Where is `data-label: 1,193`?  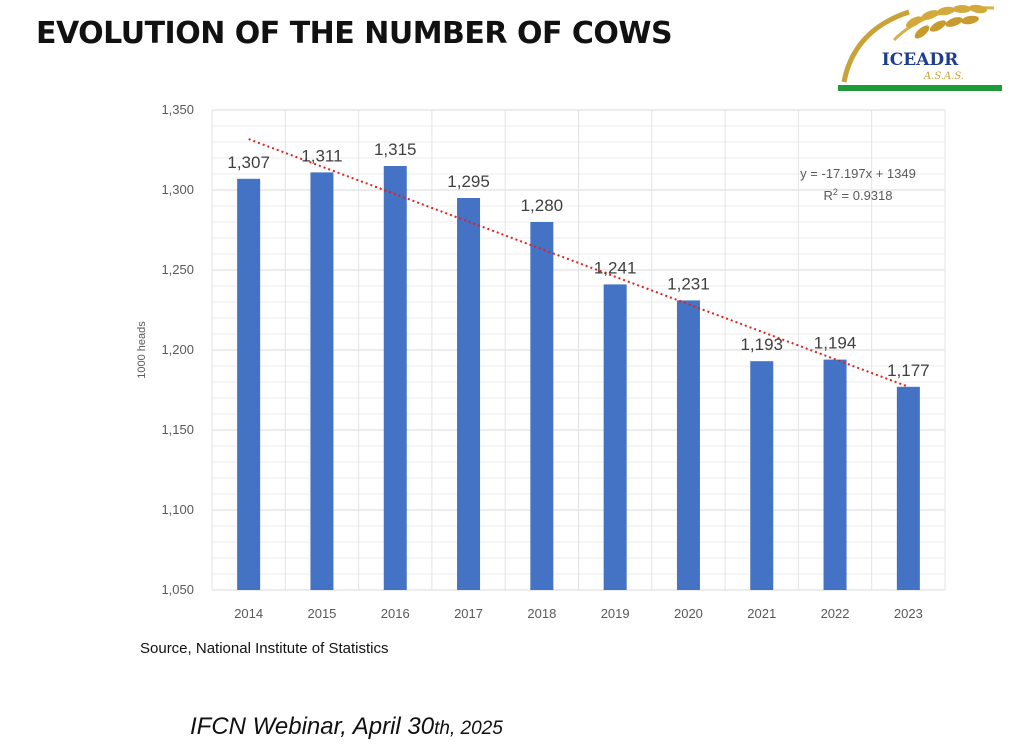
data-label: 1,193 is located at coordinates (761, 344).